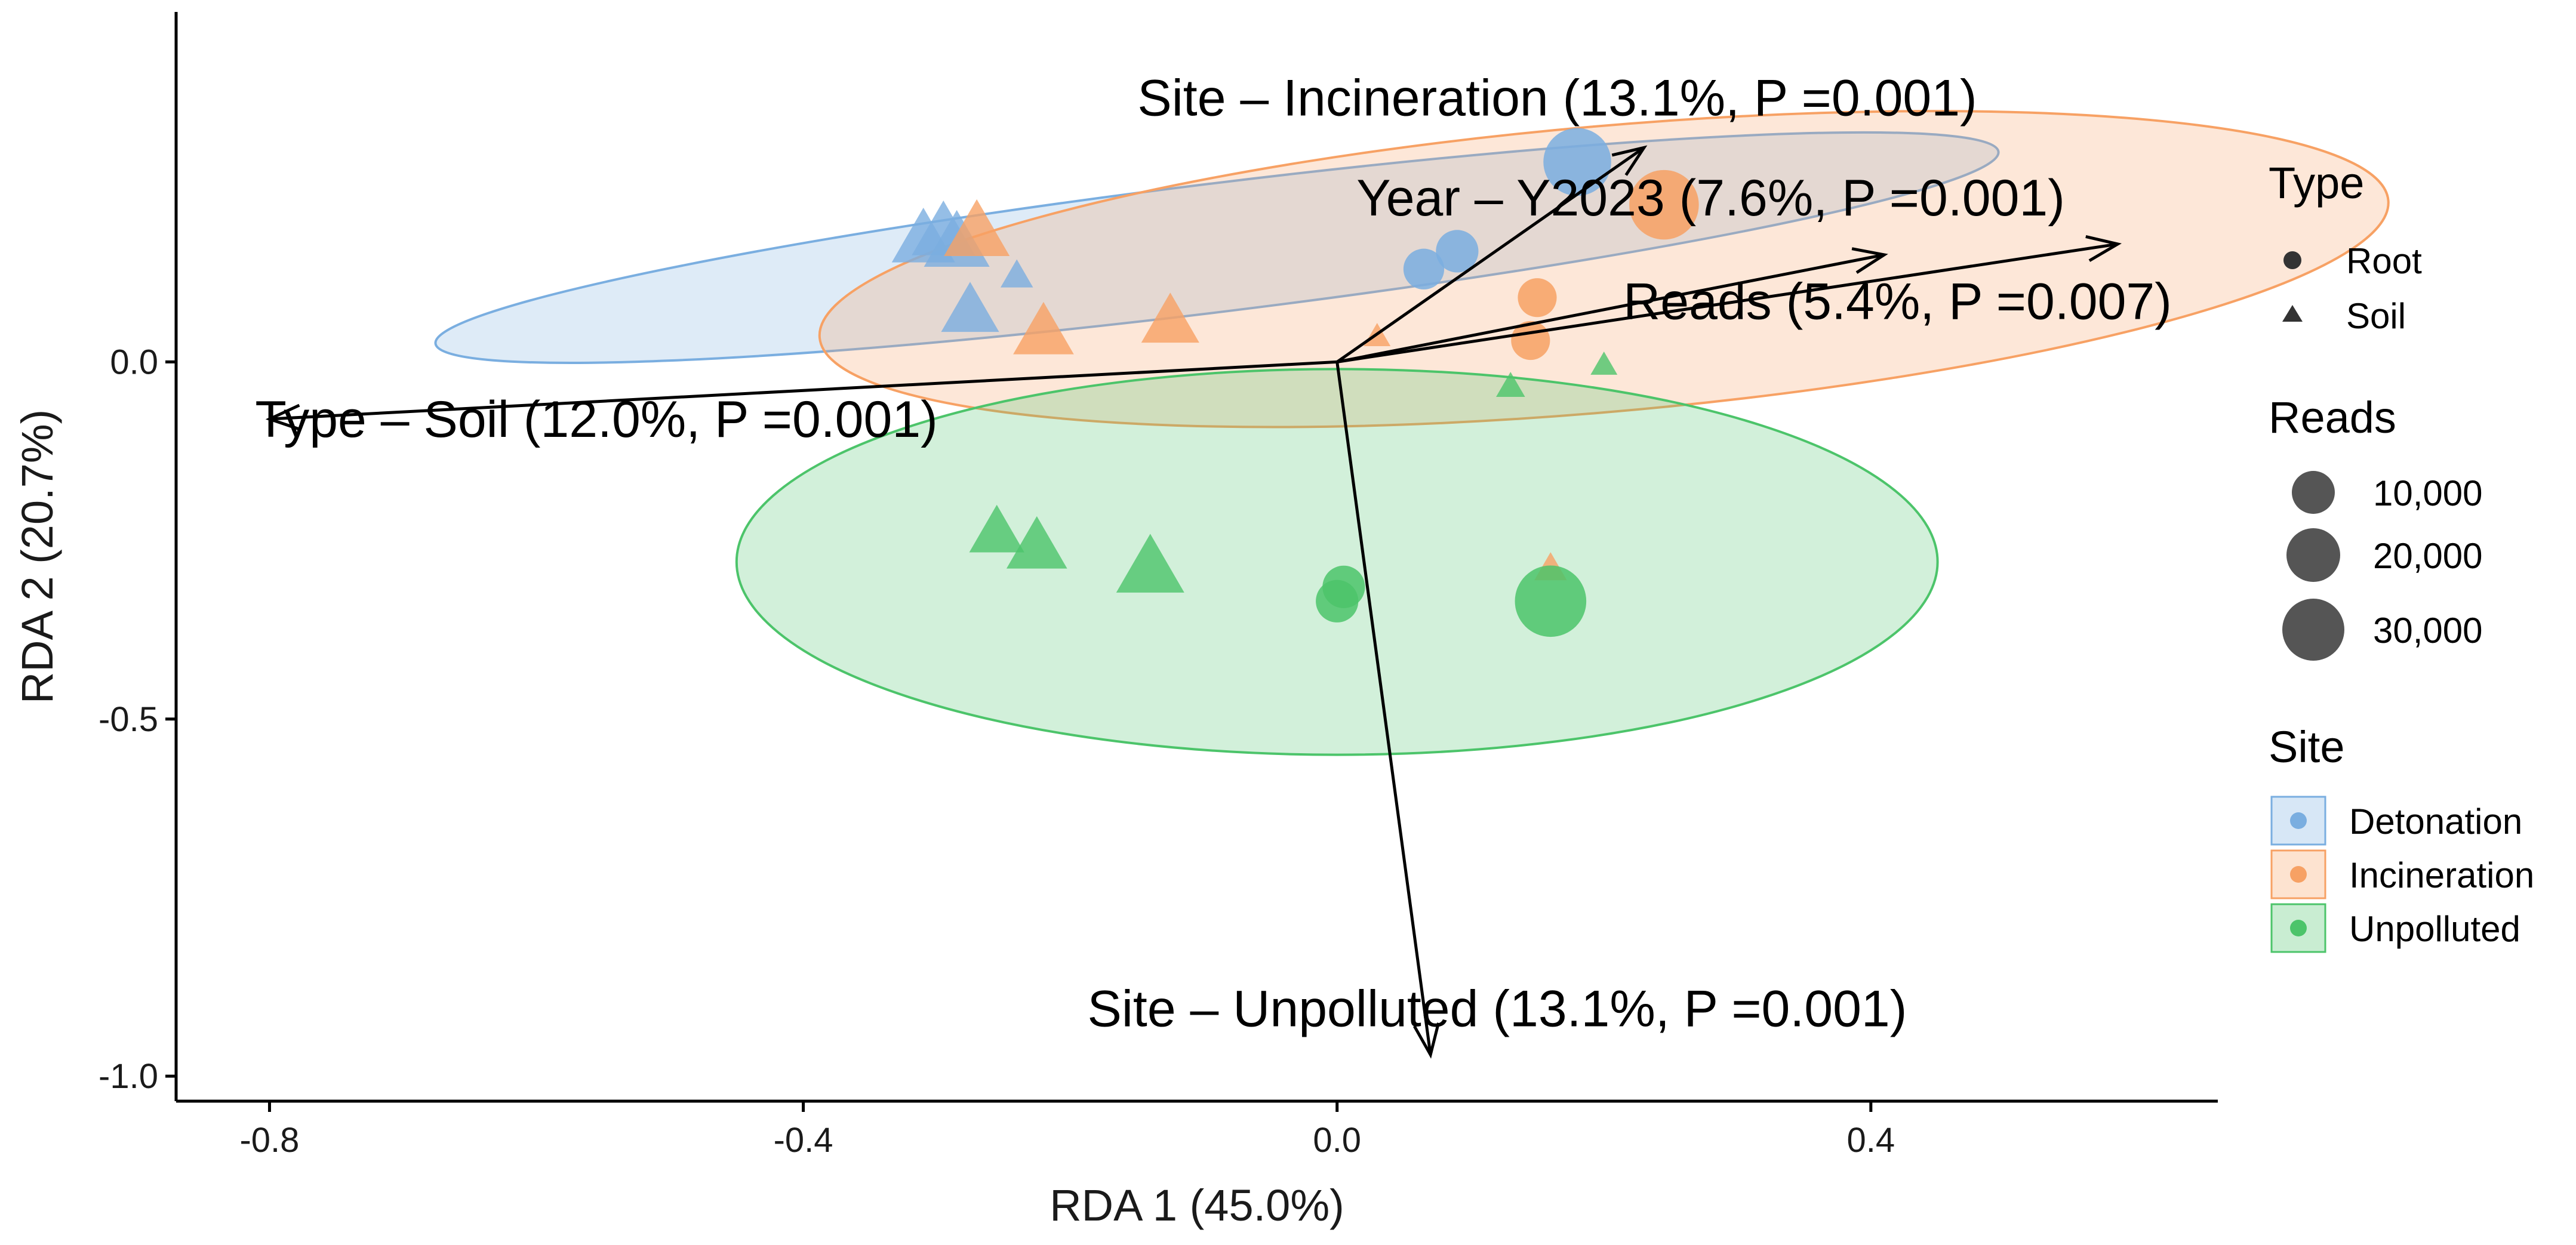 This screenshot has height=1245, width=2576. Describe the element at coordinates (2313, 492) in the screenshot. I see `legend-reads-10000-key` at that location.